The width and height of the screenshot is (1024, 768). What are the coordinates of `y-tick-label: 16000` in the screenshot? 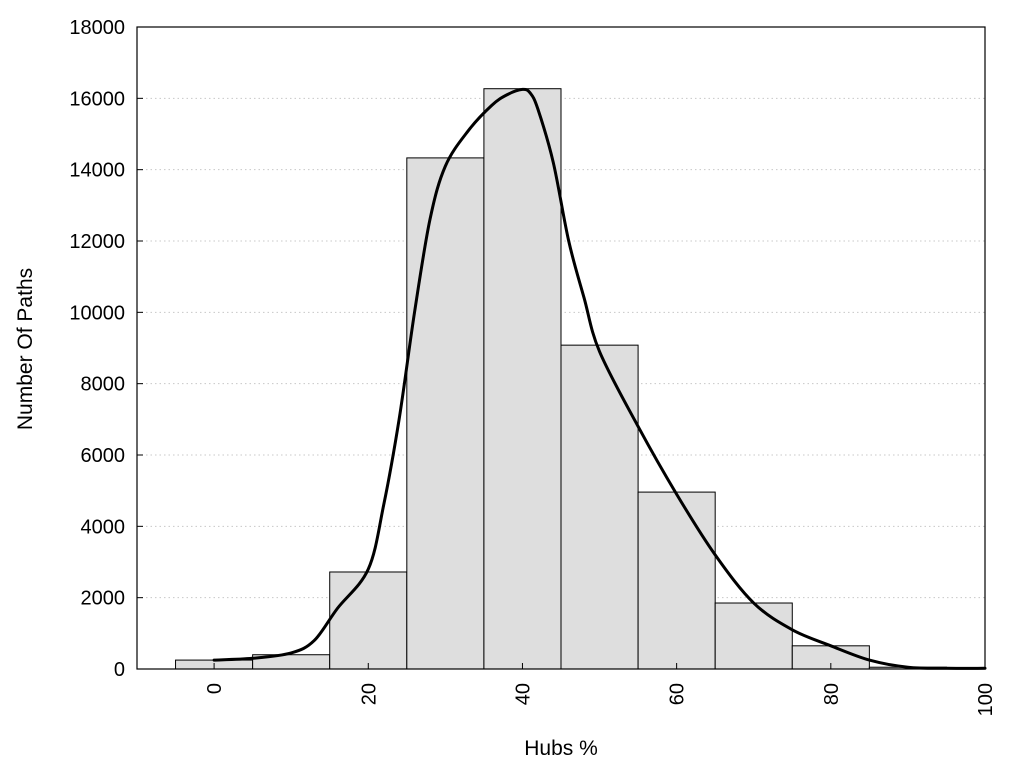 It's located at (97, 99).